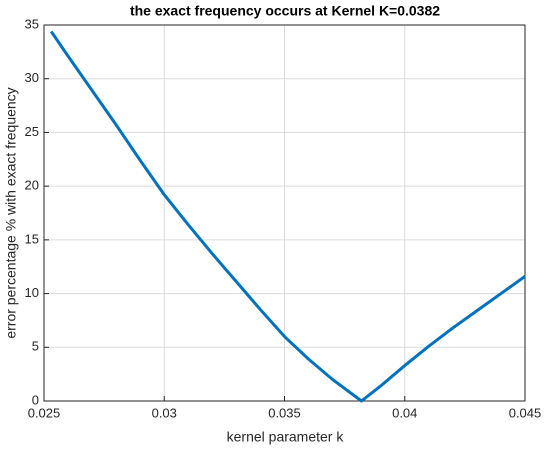 The height and width of the screenshot is (456, 550). I want to click on y-axis-label: error percentage % with exact frequency, so click(11, 212).